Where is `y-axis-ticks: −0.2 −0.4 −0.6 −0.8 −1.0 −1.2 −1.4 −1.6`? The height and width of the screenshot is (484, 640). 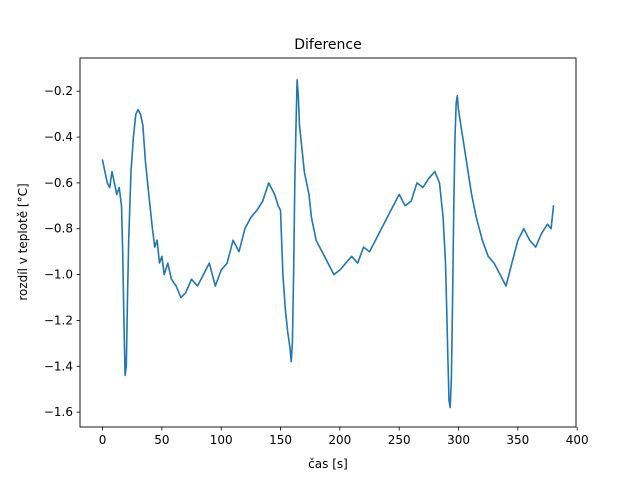
y-axis-ticks: −0.2 −0.4 −0.6 −0.8 −1.0 −1.2 −1.4 −1.6 is located at coordinates (62, 251).